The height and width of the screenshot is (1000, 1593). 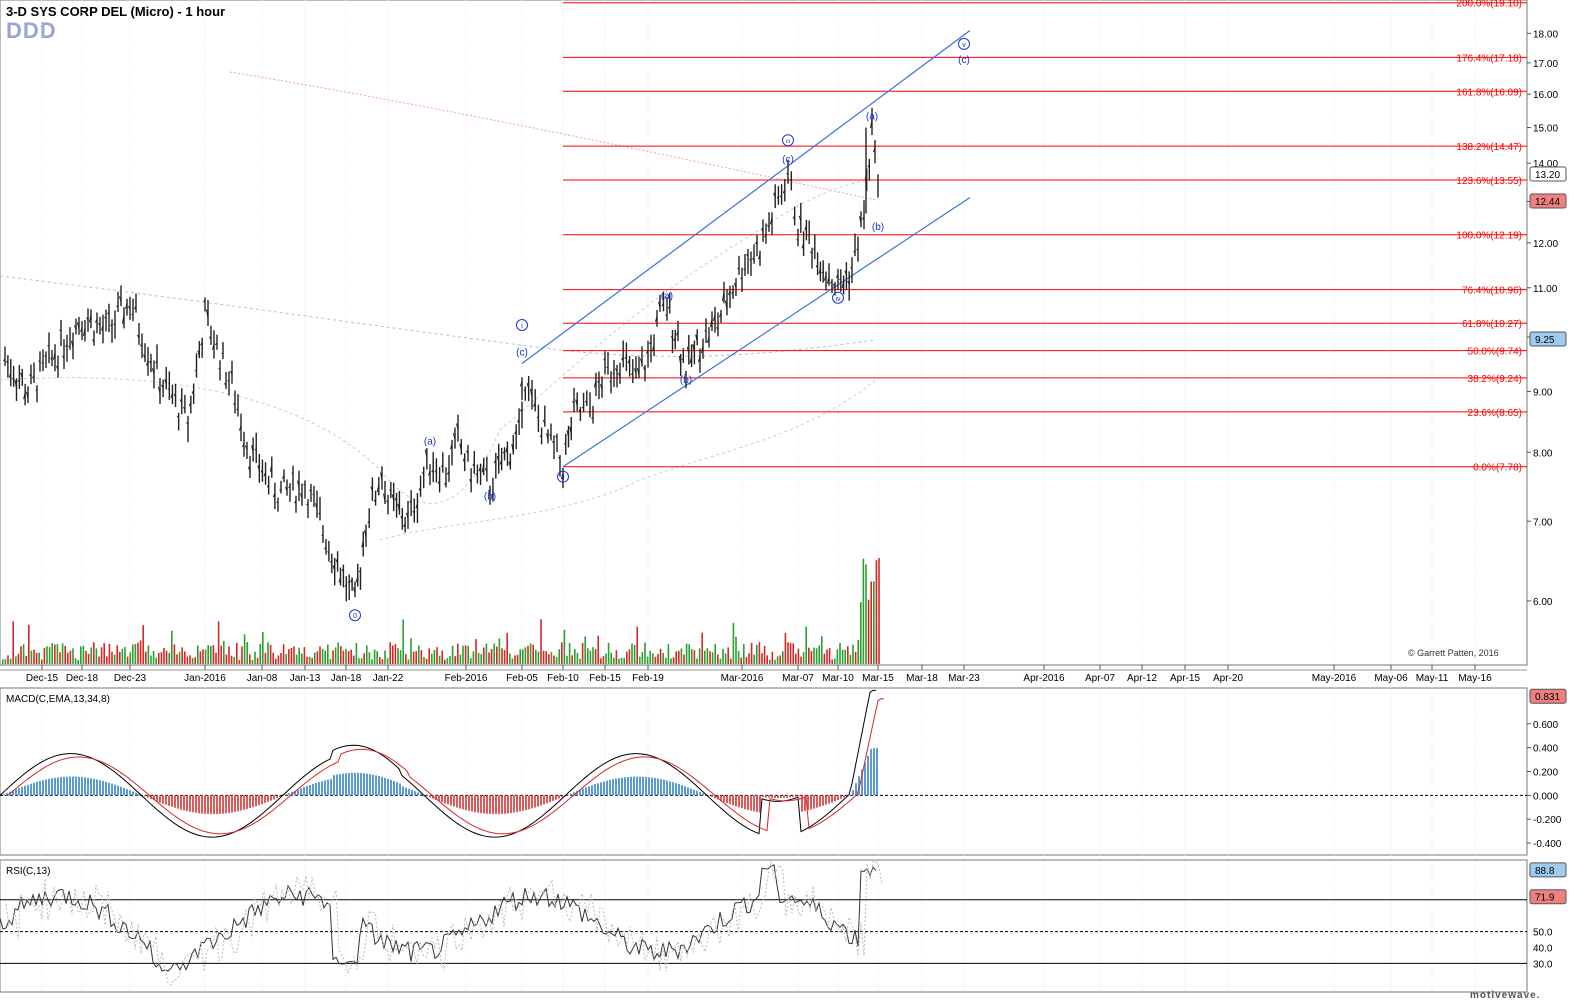 I want to click on x-tick-label: Apr-12, so click(x=1142, y=678).